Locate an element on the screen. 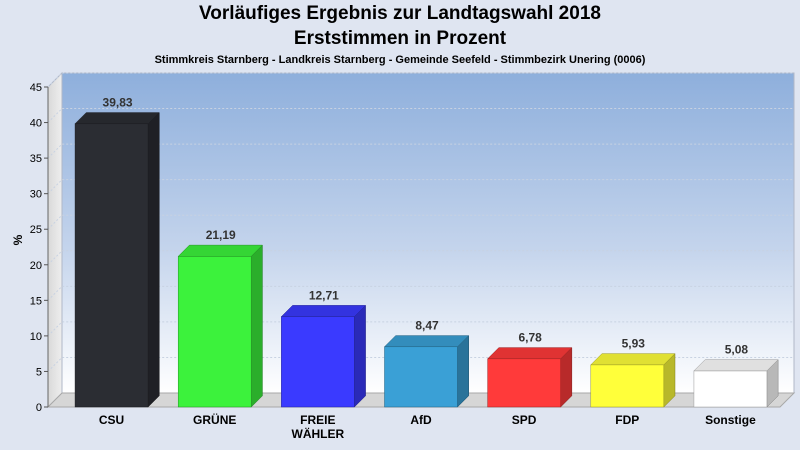 The image size is (800, 450). y-tick-label: 10 is located at coordinates (36, 337).